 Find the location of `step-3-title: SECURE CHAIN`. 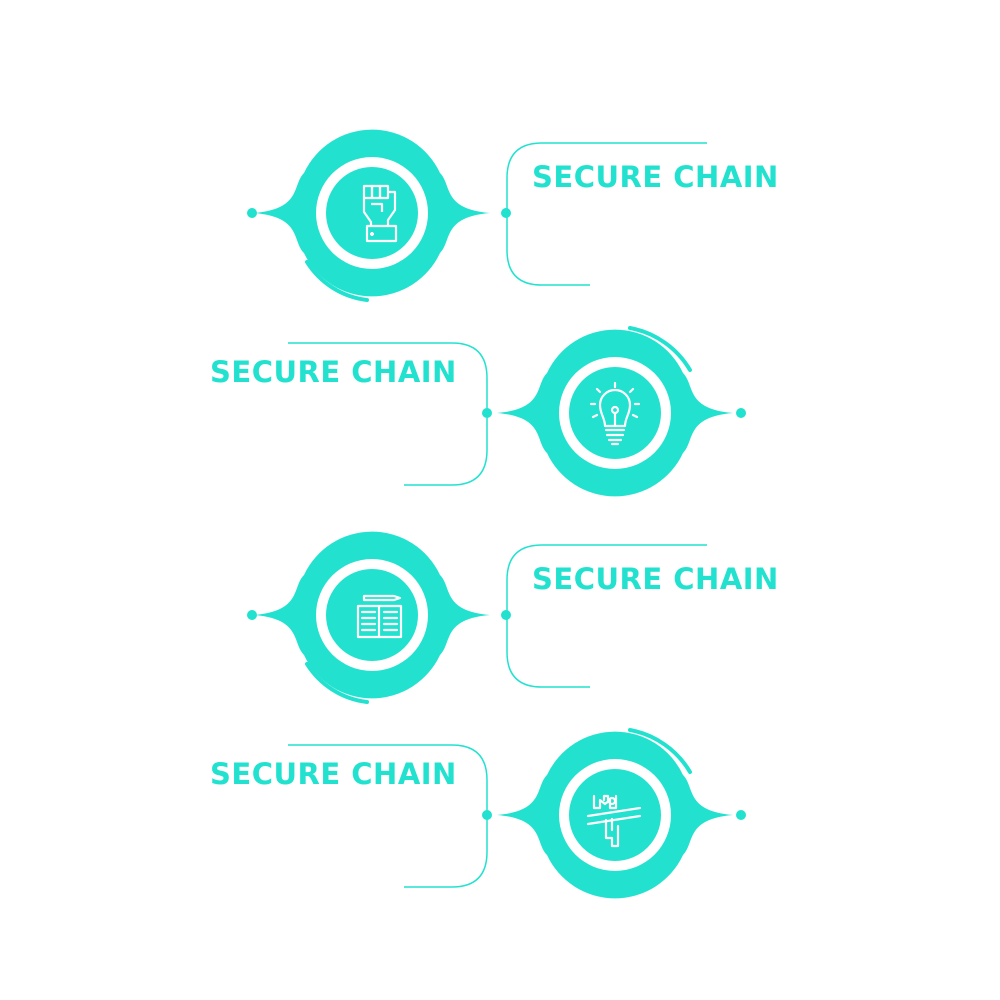

step-3-title: SECURE CHAIN is located at coordinates (655, 579).